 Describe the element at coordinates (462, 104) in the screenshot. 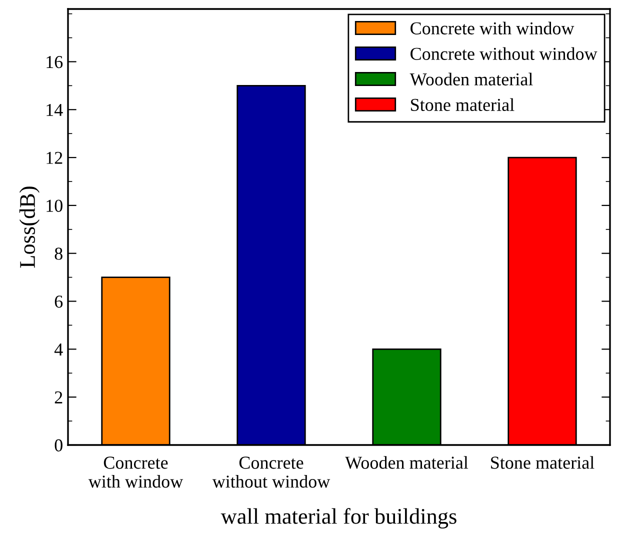

I see `legend-label: Stone material` at that location.